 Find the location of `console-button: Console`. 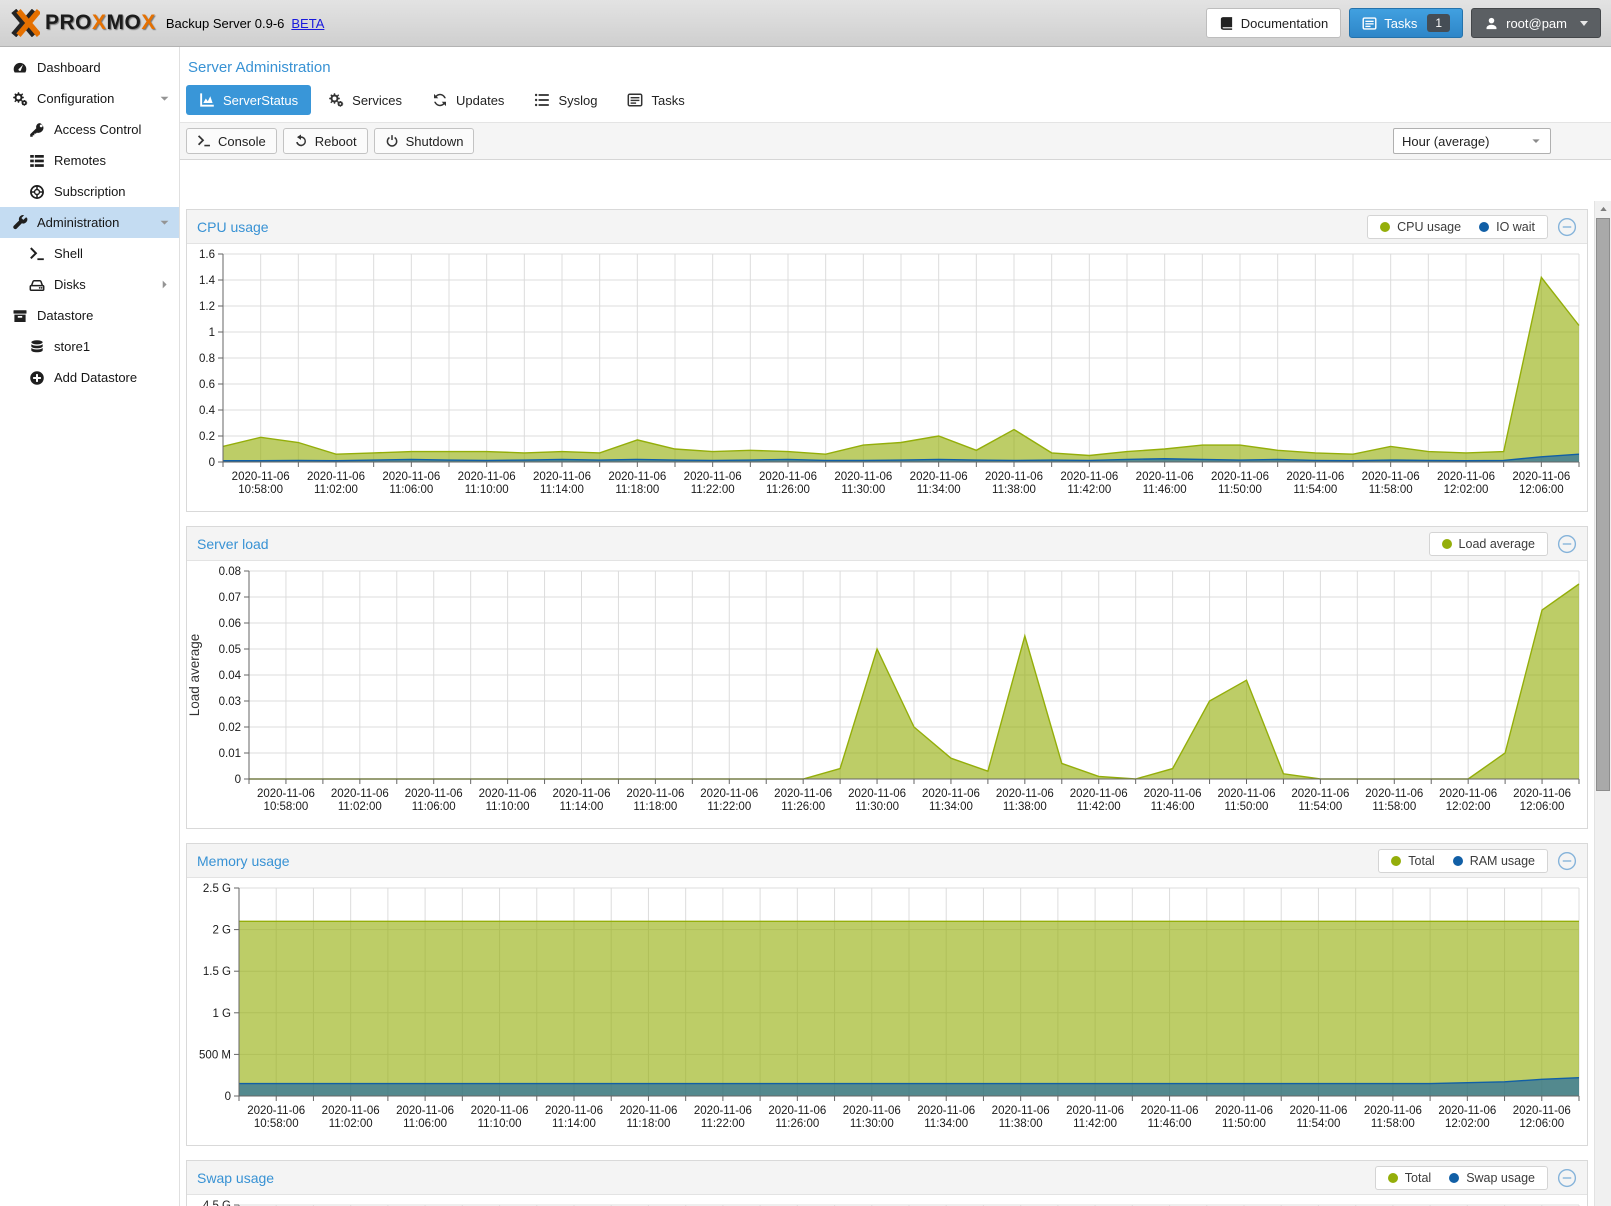

console-button: Console is located at coordinates (231, 141).